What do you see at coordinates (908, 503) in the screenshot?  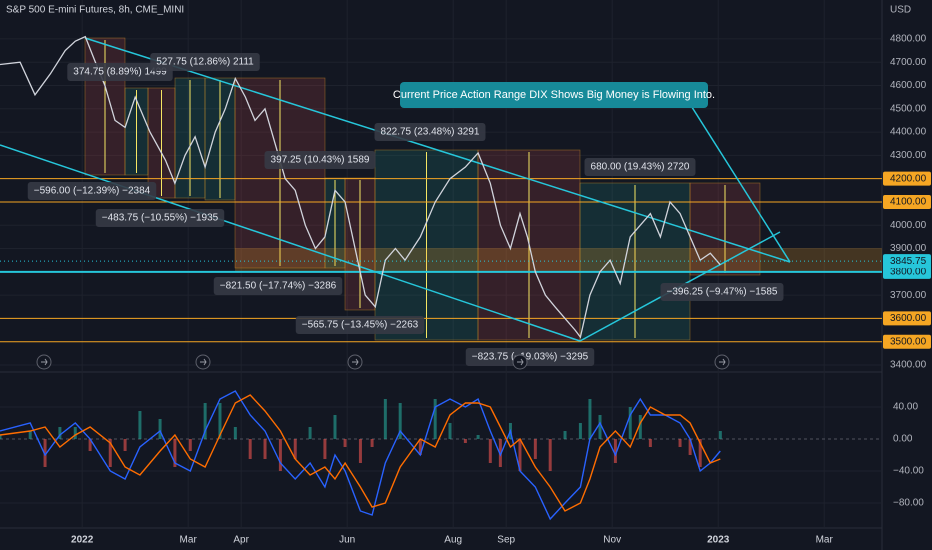 I see `y-tick-label: −80.00` at bounding box center [908, 503].